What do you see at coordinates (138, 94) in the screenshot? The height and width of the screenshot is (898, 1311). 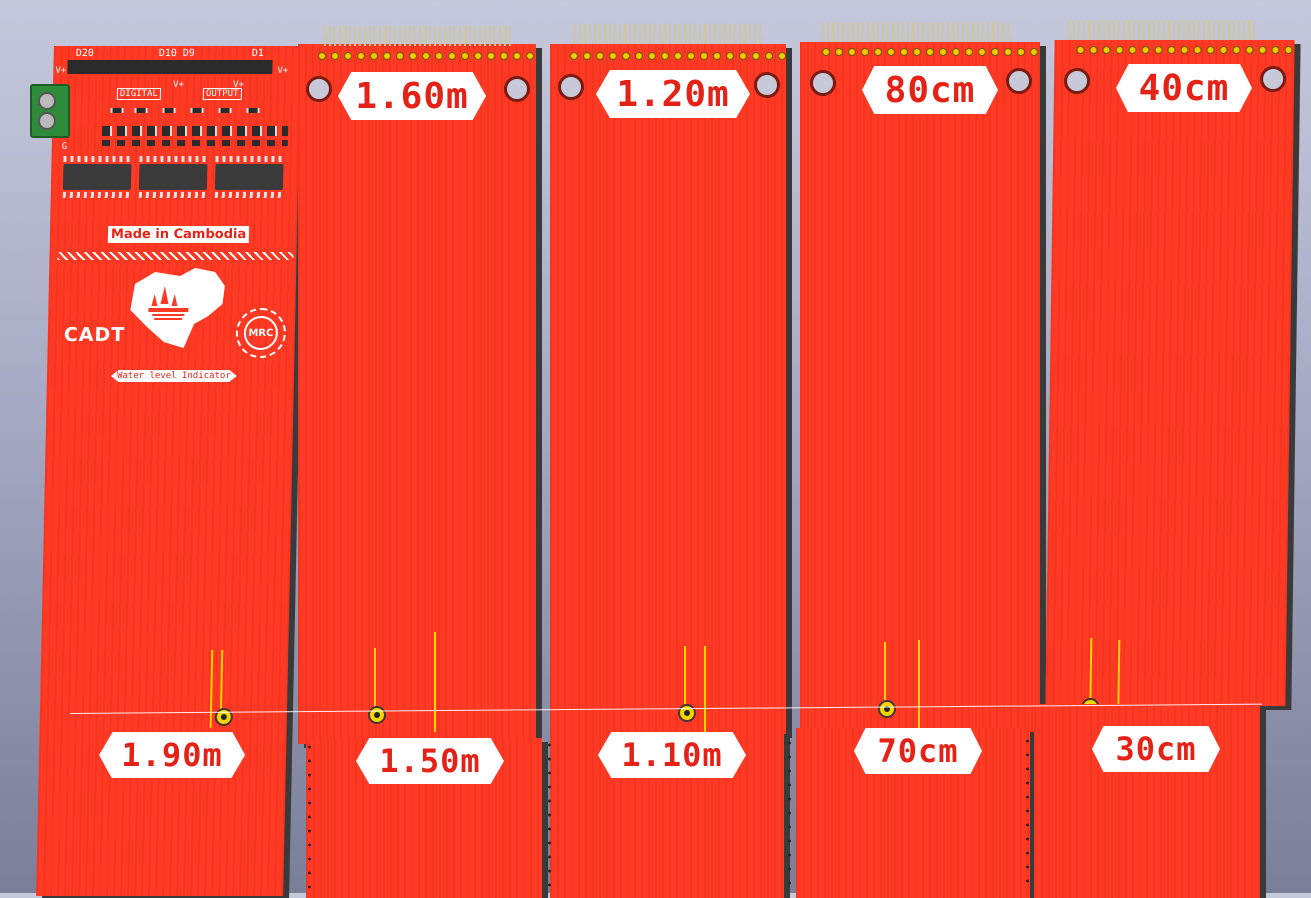 I see `digital-label: DIGITAL` at bounding box center [138, 94].